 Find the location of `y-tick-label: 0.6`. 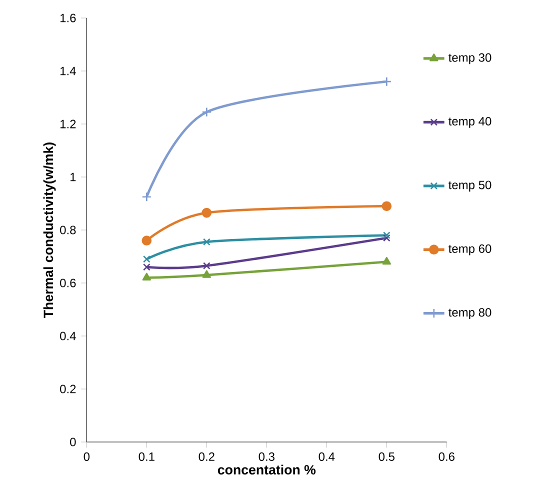

y-tick-label: 0.6 is located at coordinates (68, 283).